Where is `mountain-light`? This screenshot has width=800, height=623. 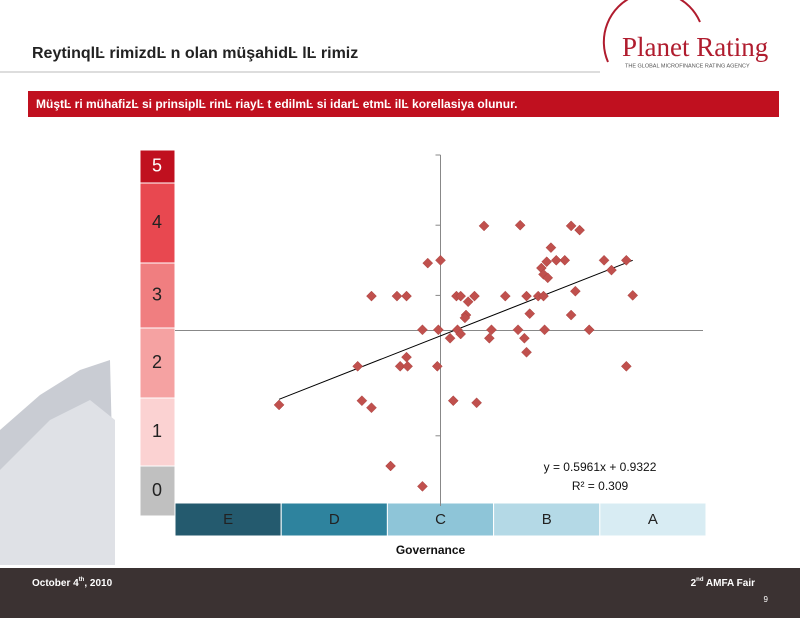 mountain-light is located at coordinates (57, 482).